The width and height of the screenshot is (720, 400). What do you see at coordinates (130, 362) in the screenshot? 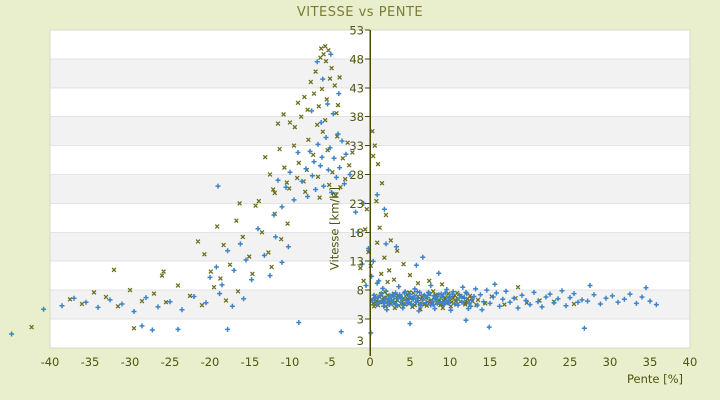
I see `x-tick-label: -30` at bounding box center [130, 362].